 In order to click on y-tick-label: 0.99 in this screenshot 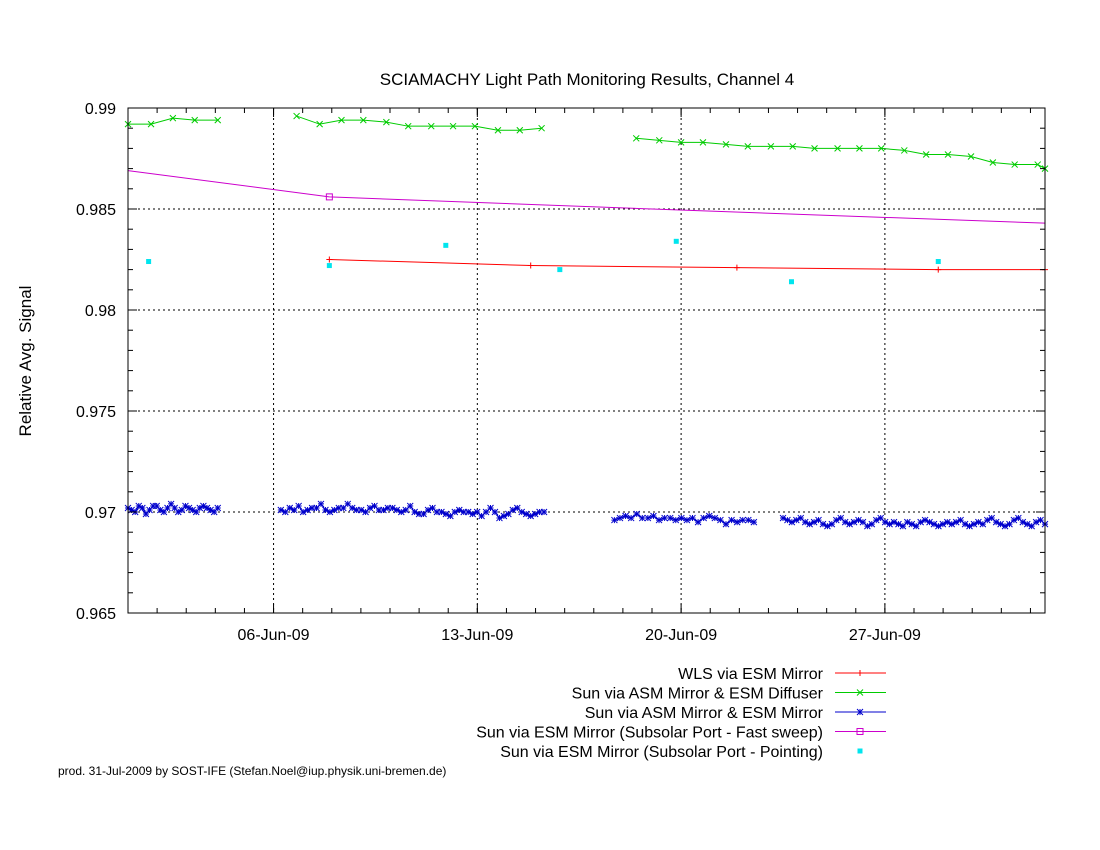, I will do `click(100, 109)`.